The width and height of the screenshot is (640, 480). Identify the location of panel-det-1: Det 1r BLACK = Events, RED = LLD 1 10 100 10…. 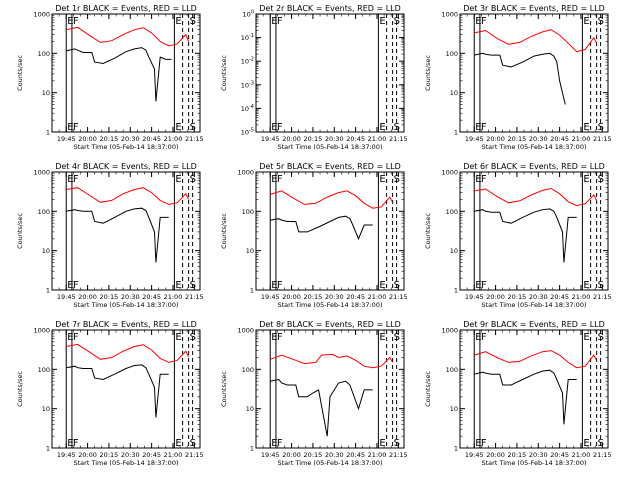
(110, 77).